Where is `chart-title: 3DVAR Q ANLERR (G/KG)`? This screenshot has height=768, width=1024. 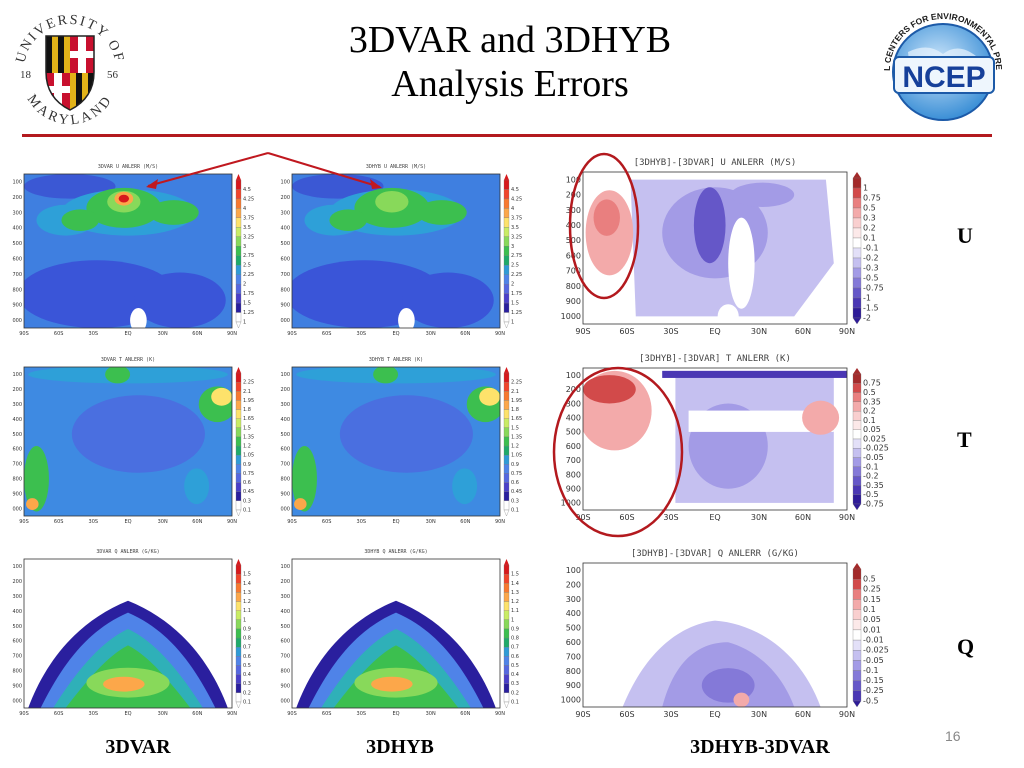
chart-title: 3DVAR Q ANLERR (G/KG) is located at coordinates (127, 552).